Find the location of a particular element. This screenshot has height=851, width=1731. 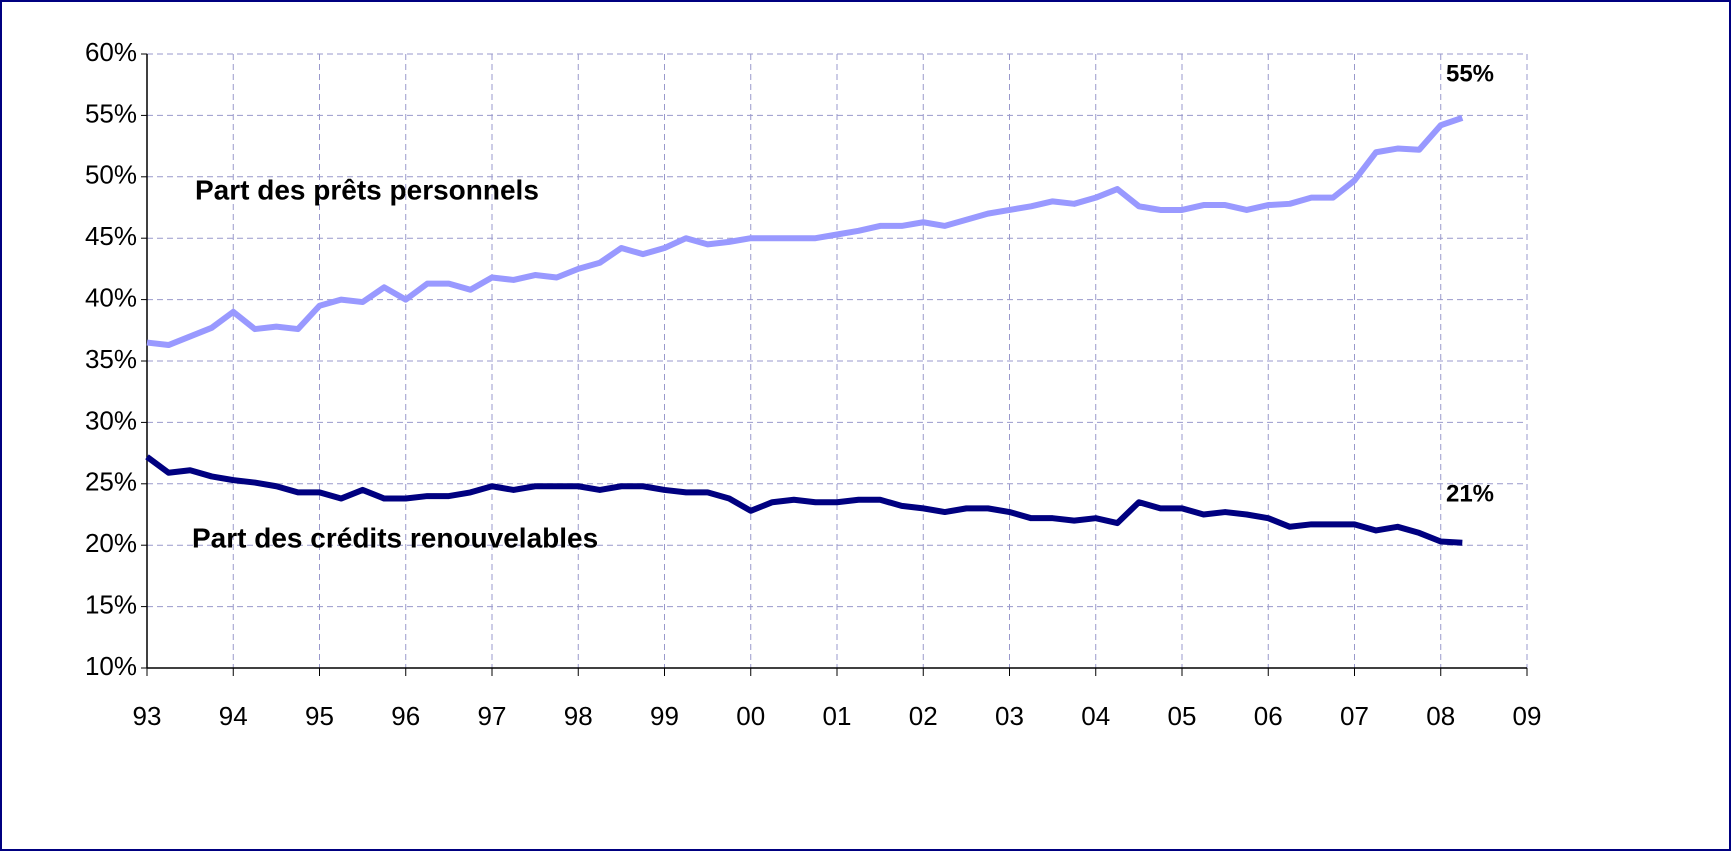

y-tick-label: 25% is located at coordinates (111, 482).